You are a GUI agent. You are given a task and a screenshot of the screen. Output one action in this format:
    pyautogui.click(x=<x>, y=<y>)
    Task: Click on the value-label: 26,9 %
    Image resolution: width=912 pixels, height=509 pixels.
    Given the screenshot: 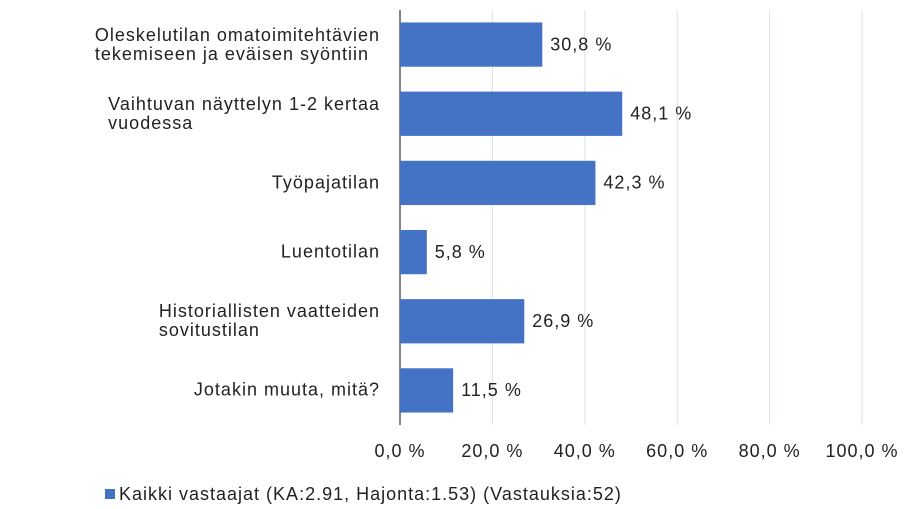 What is the action you would take?
    pyautogui.click(x=563, y=321)
    